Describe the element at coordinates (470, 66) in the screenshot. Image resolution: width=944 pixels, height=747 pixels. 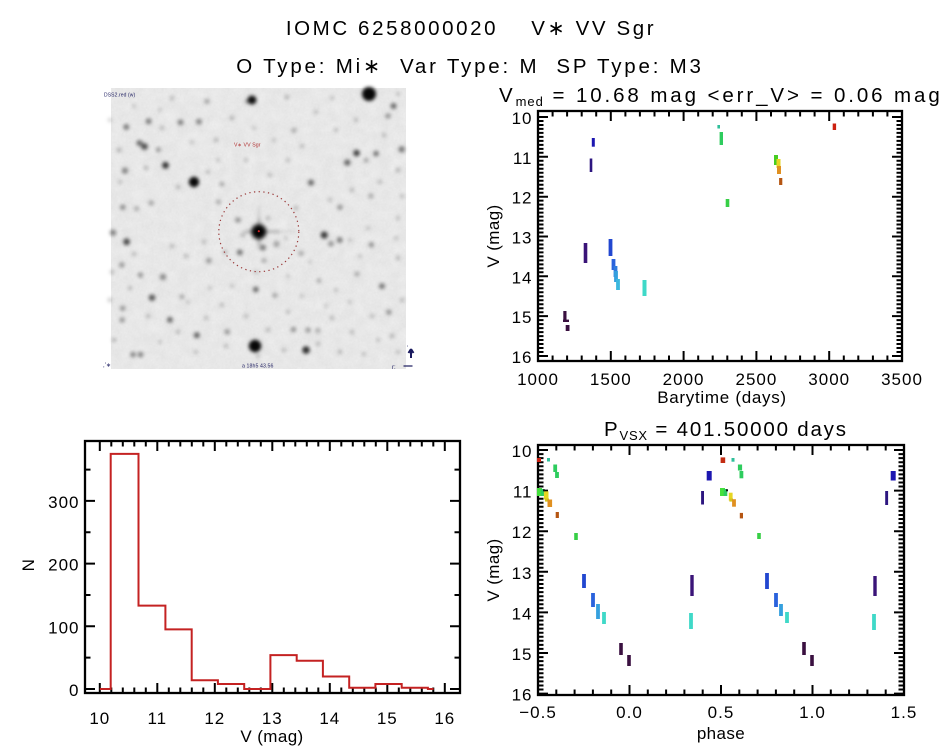
I see `svg-text:O Type: Mi∗ Var Type: M SP T: O Type: Mi∗ Var Type: M SP Type: M3` at that location.